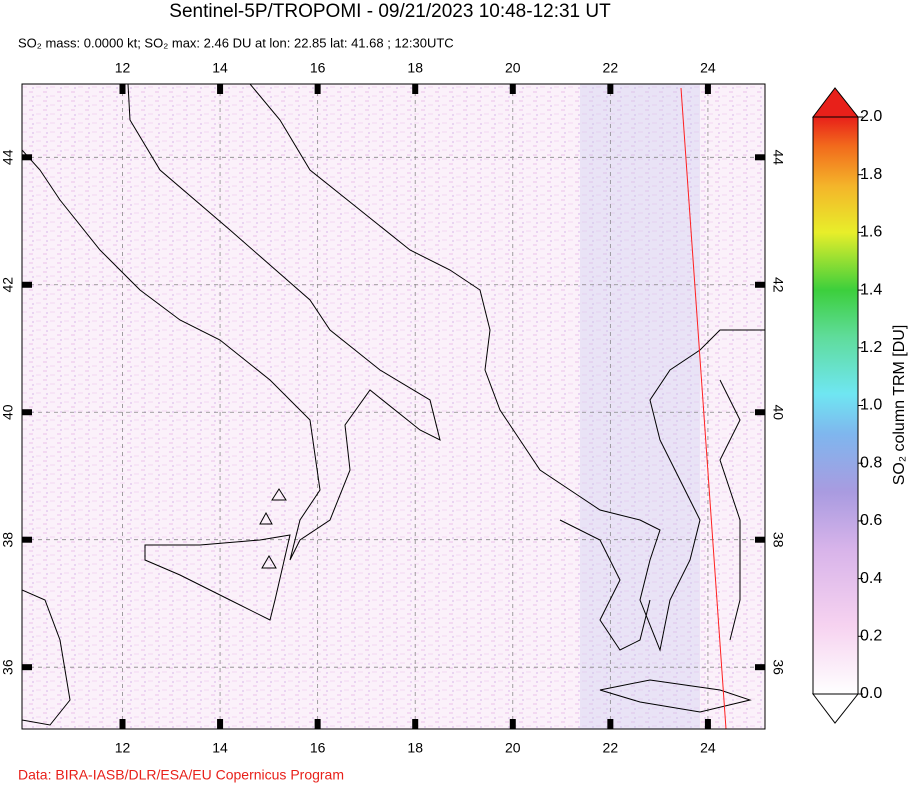 The image size is (911, 786). I want to click on x-tick-label-top: 16, so click(318, 68).